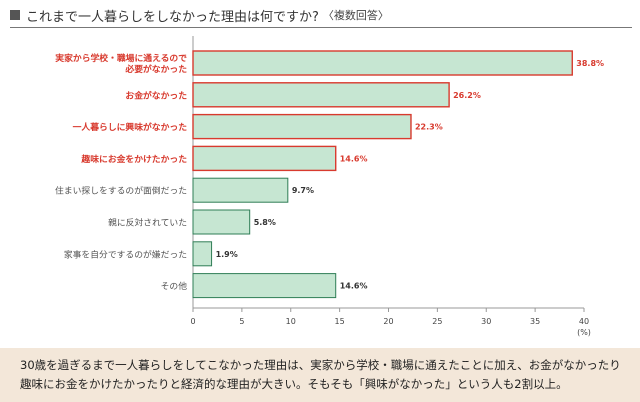 The height and width of the screenshot is (402, 640). Describe the element at coordinates (320, 15) in the screenshot. I see `chart-header: これまで一人暮らしをしなかった理由は何ですか? 〈複数回答〉` at that location.